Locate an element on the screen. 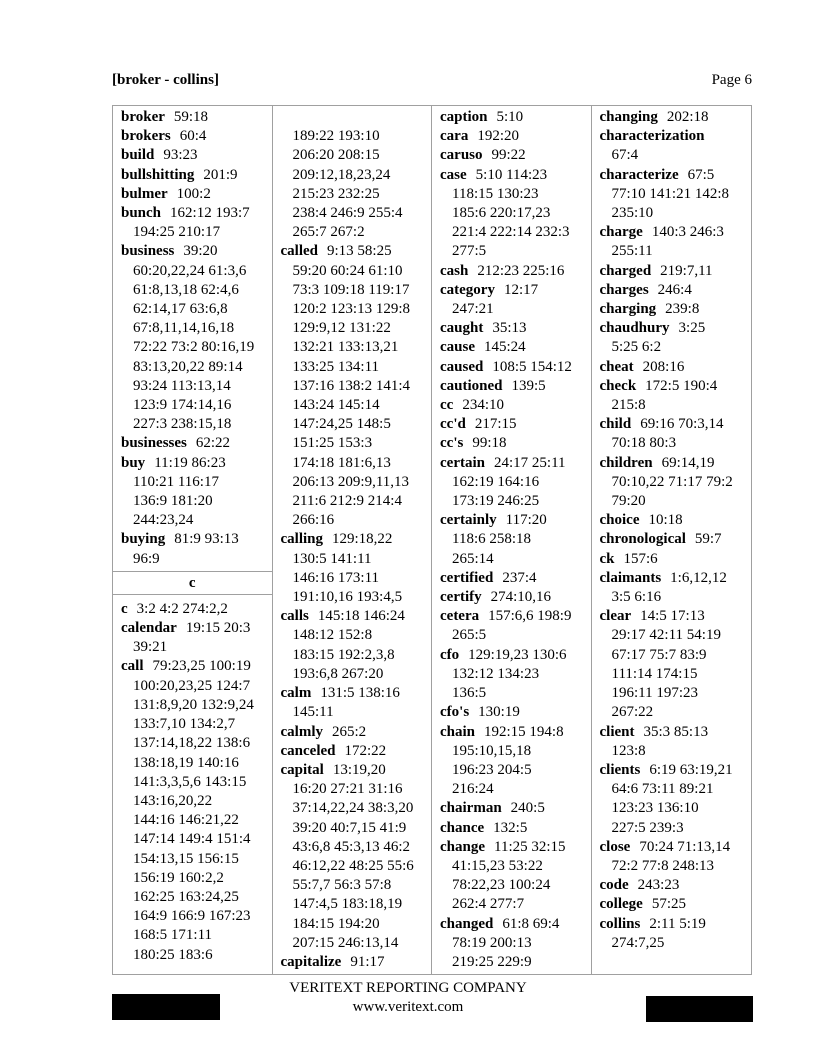  page-line-refs: 81:9 93:13 is located at coordinates (206, 539).